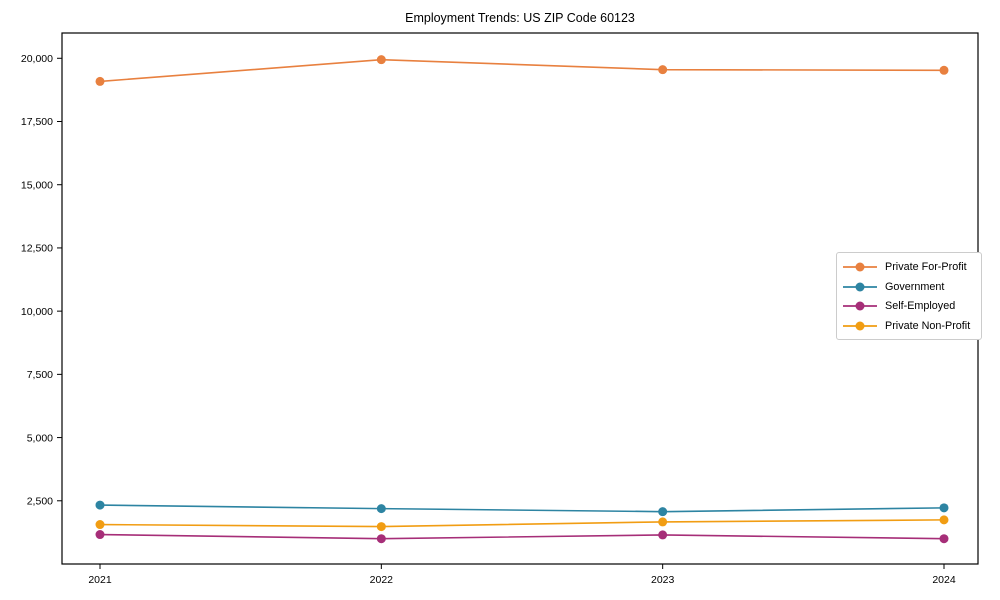 The height and width of the screenshot is (600, 1000). Describe the element at coordinates (944, 508) in the screenshot. I see `data-point-government-2024` at that location.